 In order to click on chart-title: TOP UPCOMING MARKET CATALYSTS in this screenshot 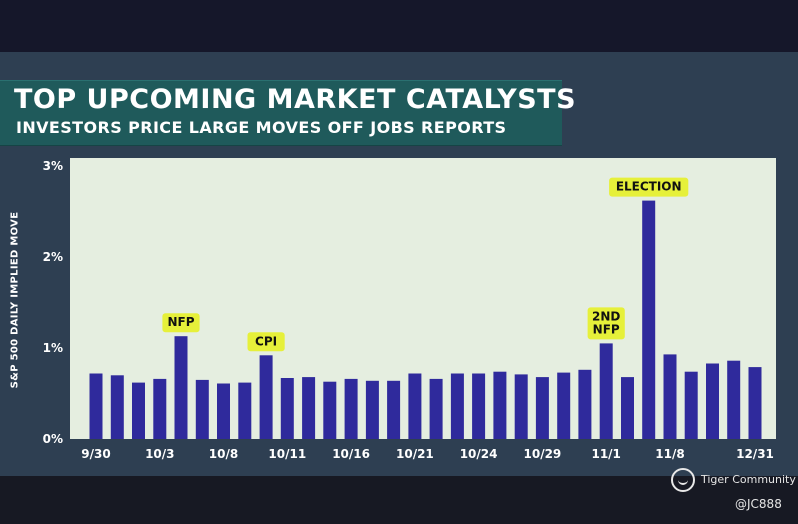, I will do `click(295, 99)`.